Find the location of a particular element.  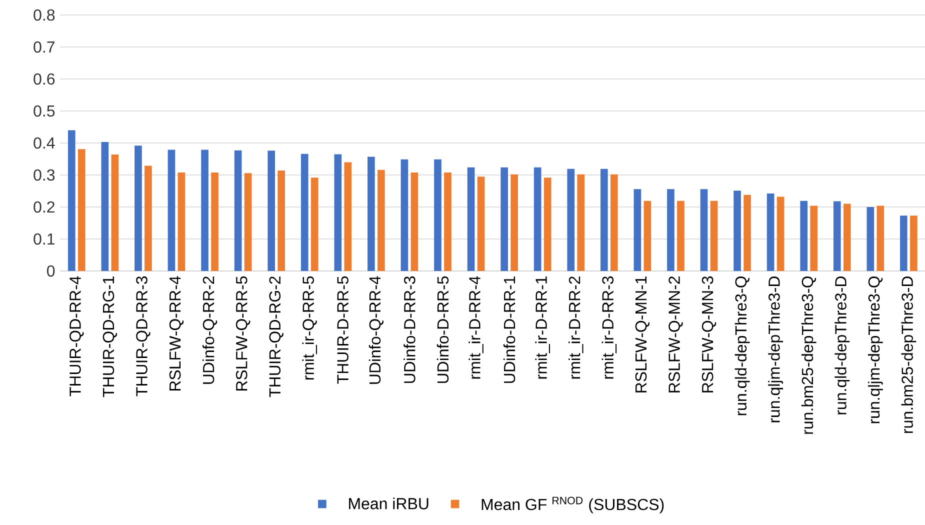

y-tick-label: 0.7 is located at coordinates (44, 47).